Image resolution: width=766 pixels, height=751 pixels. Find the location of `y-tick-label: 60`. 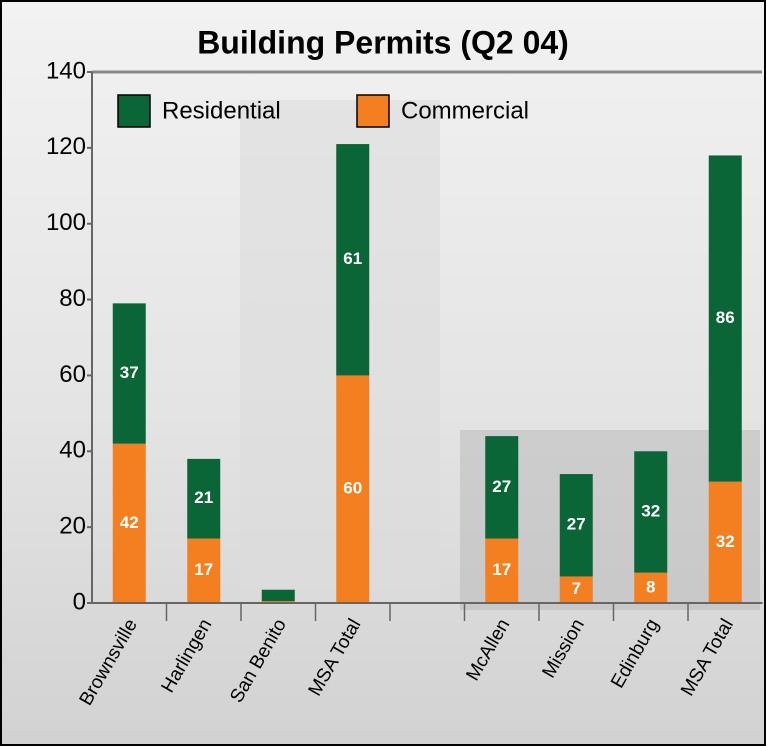

y-tick-label: 60 is located at coordinates (72, 374).